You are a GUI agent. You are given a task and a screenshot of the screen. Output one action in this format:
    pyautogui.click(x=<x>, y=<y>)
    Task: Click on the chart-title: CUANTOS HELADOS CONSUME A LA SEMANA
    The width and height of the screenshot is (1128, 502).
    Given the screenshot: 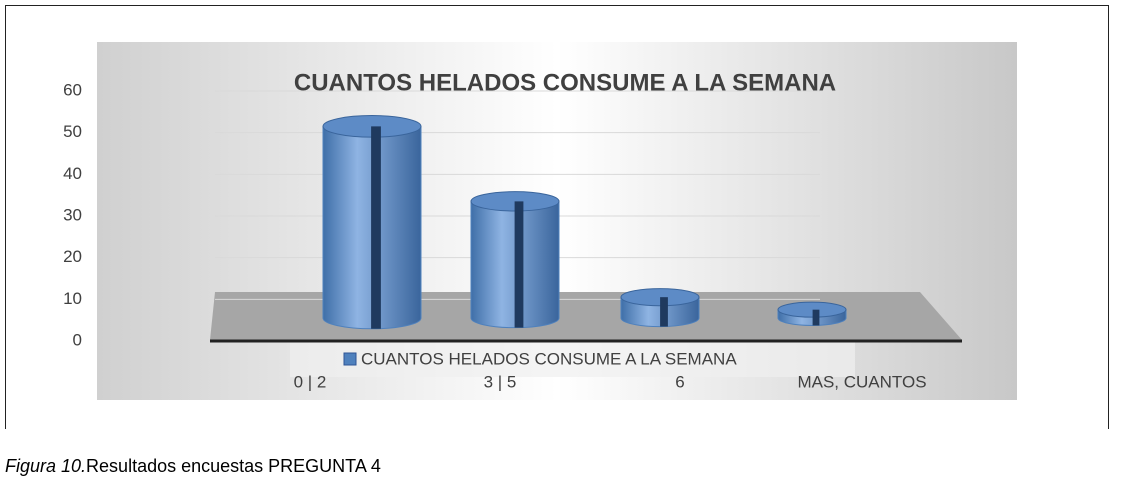 What is the action you would take?
    pyautogui.click(x=565, y=82)
    